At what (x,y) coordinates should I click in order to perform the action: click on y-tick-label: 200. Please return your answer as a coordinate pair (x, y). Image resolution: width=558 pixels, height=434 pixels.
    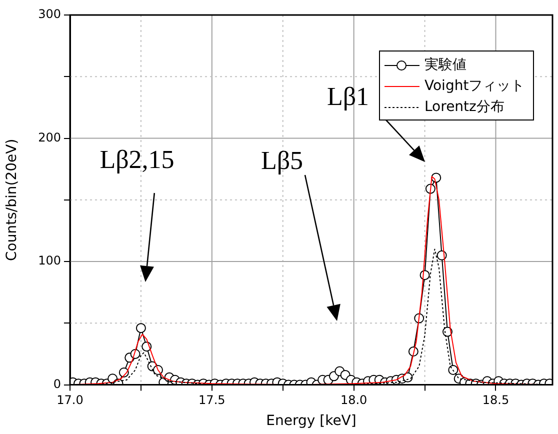
    Looking at the image, I should click on (49, 137).